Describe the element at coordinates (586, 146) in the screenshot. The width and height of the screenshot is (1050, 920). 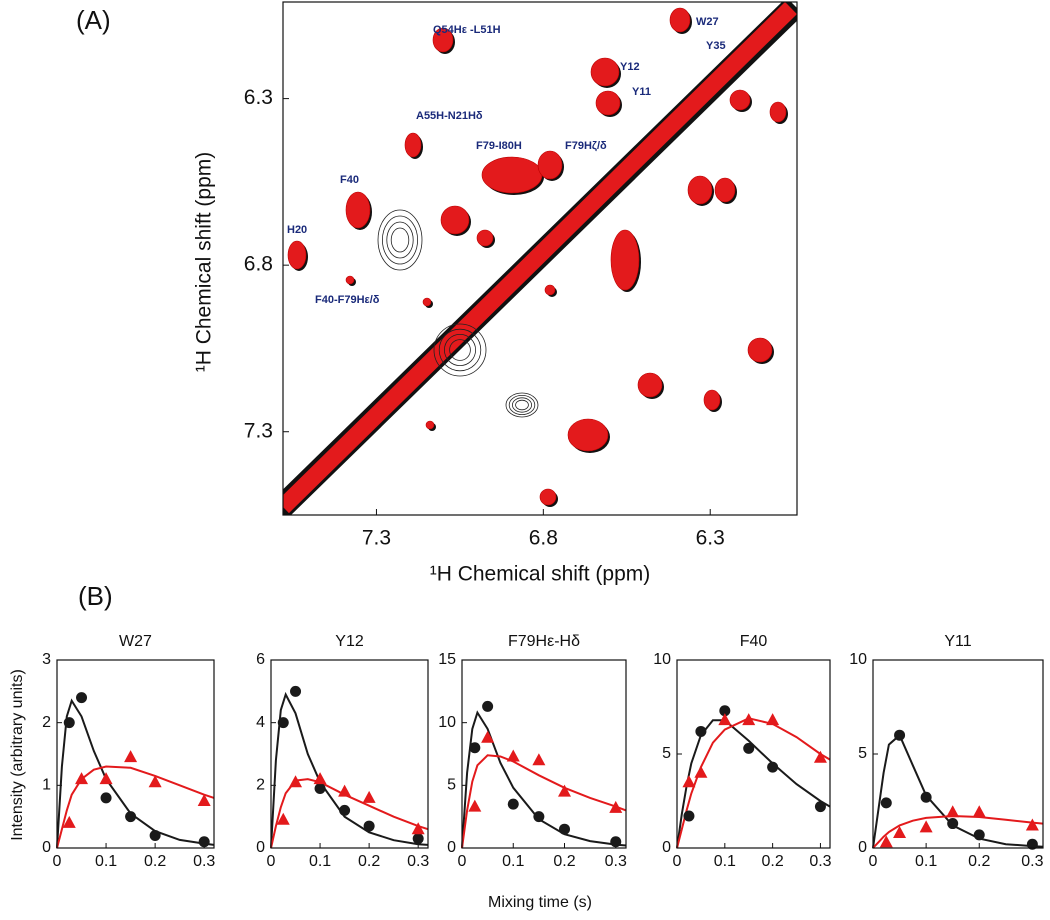
I see `annotation: F79Hζ/δ` at that location.